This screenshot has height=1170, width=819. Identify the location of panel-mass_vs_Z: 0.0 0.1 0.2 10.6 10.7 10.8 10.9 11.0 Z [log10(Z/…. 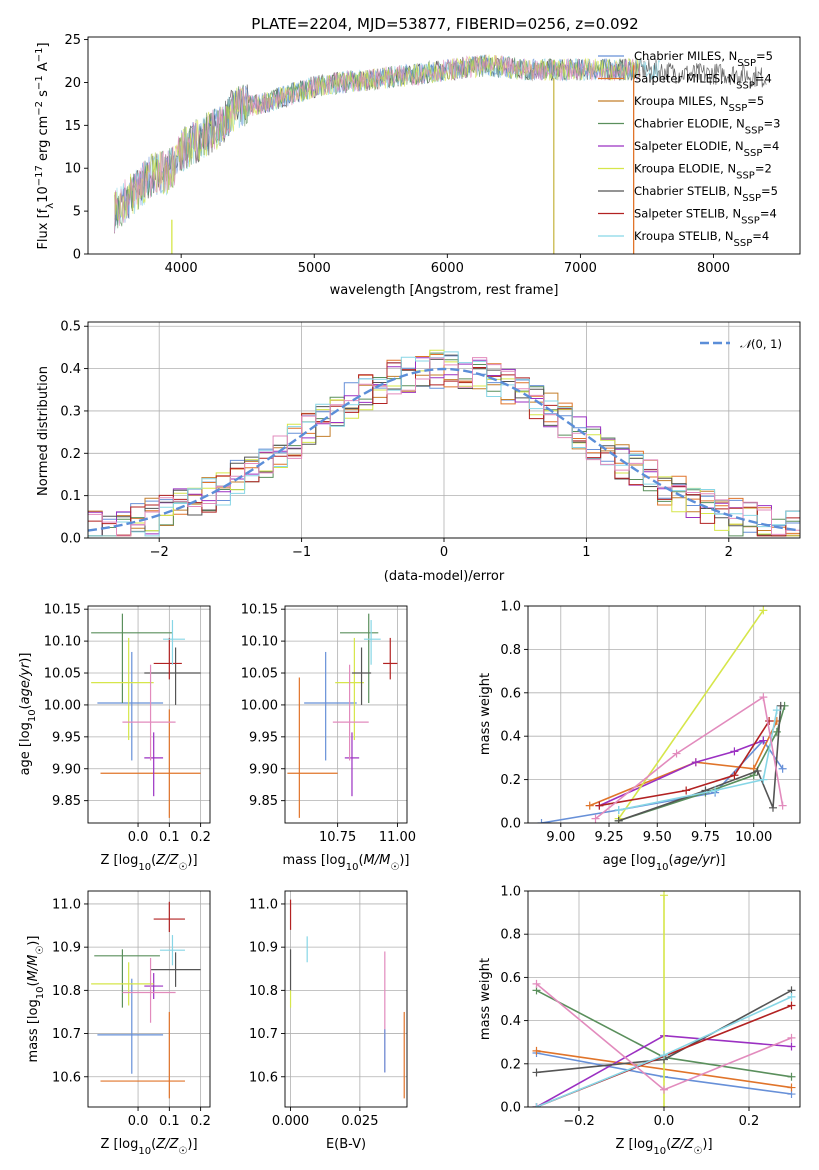
(118, 1023).